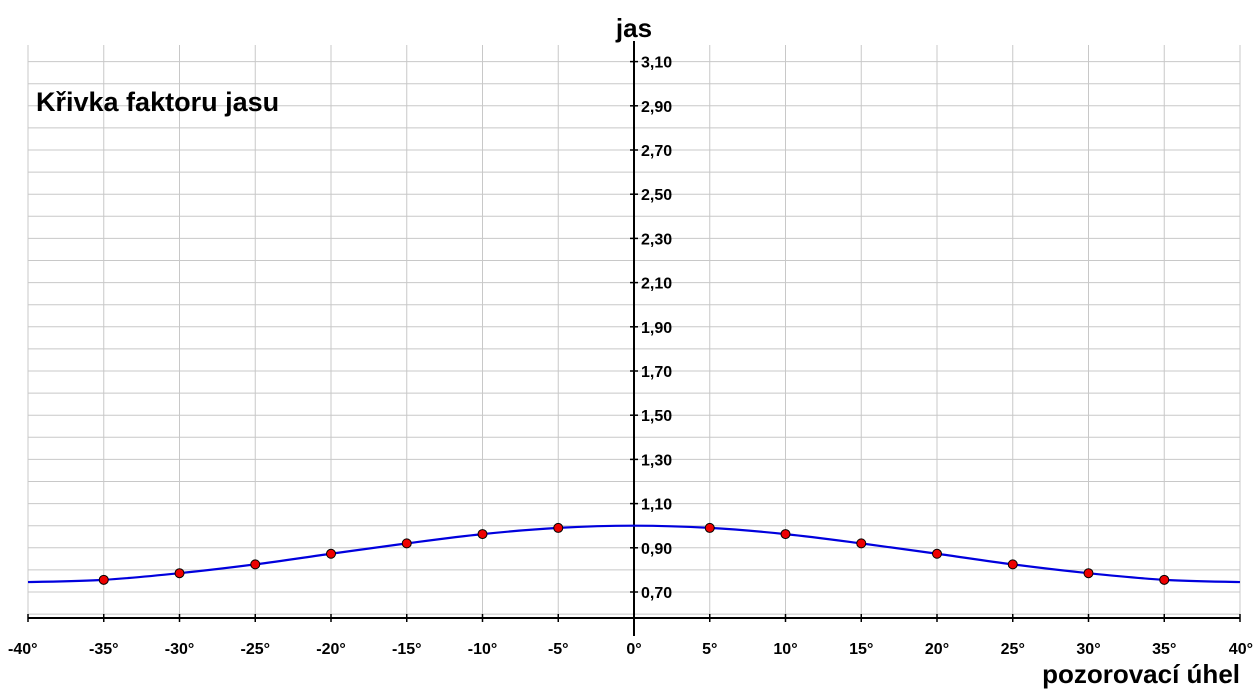  I want to click on x-tick-label: 25°, so click(1013, 649).